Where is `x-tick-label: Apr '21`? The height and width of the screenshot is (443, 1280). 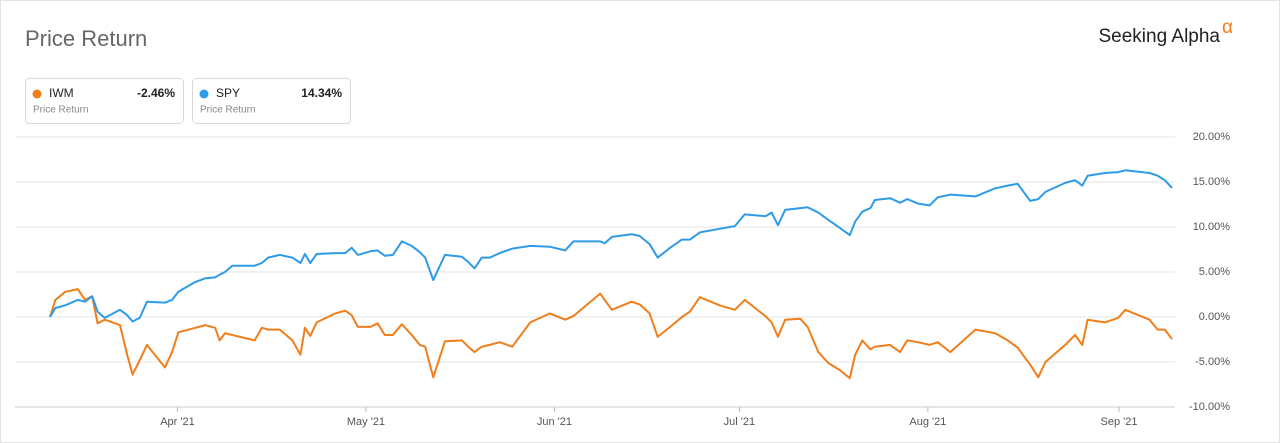
x-tick-label: Apr '21 is located at coordinates (177, 422).